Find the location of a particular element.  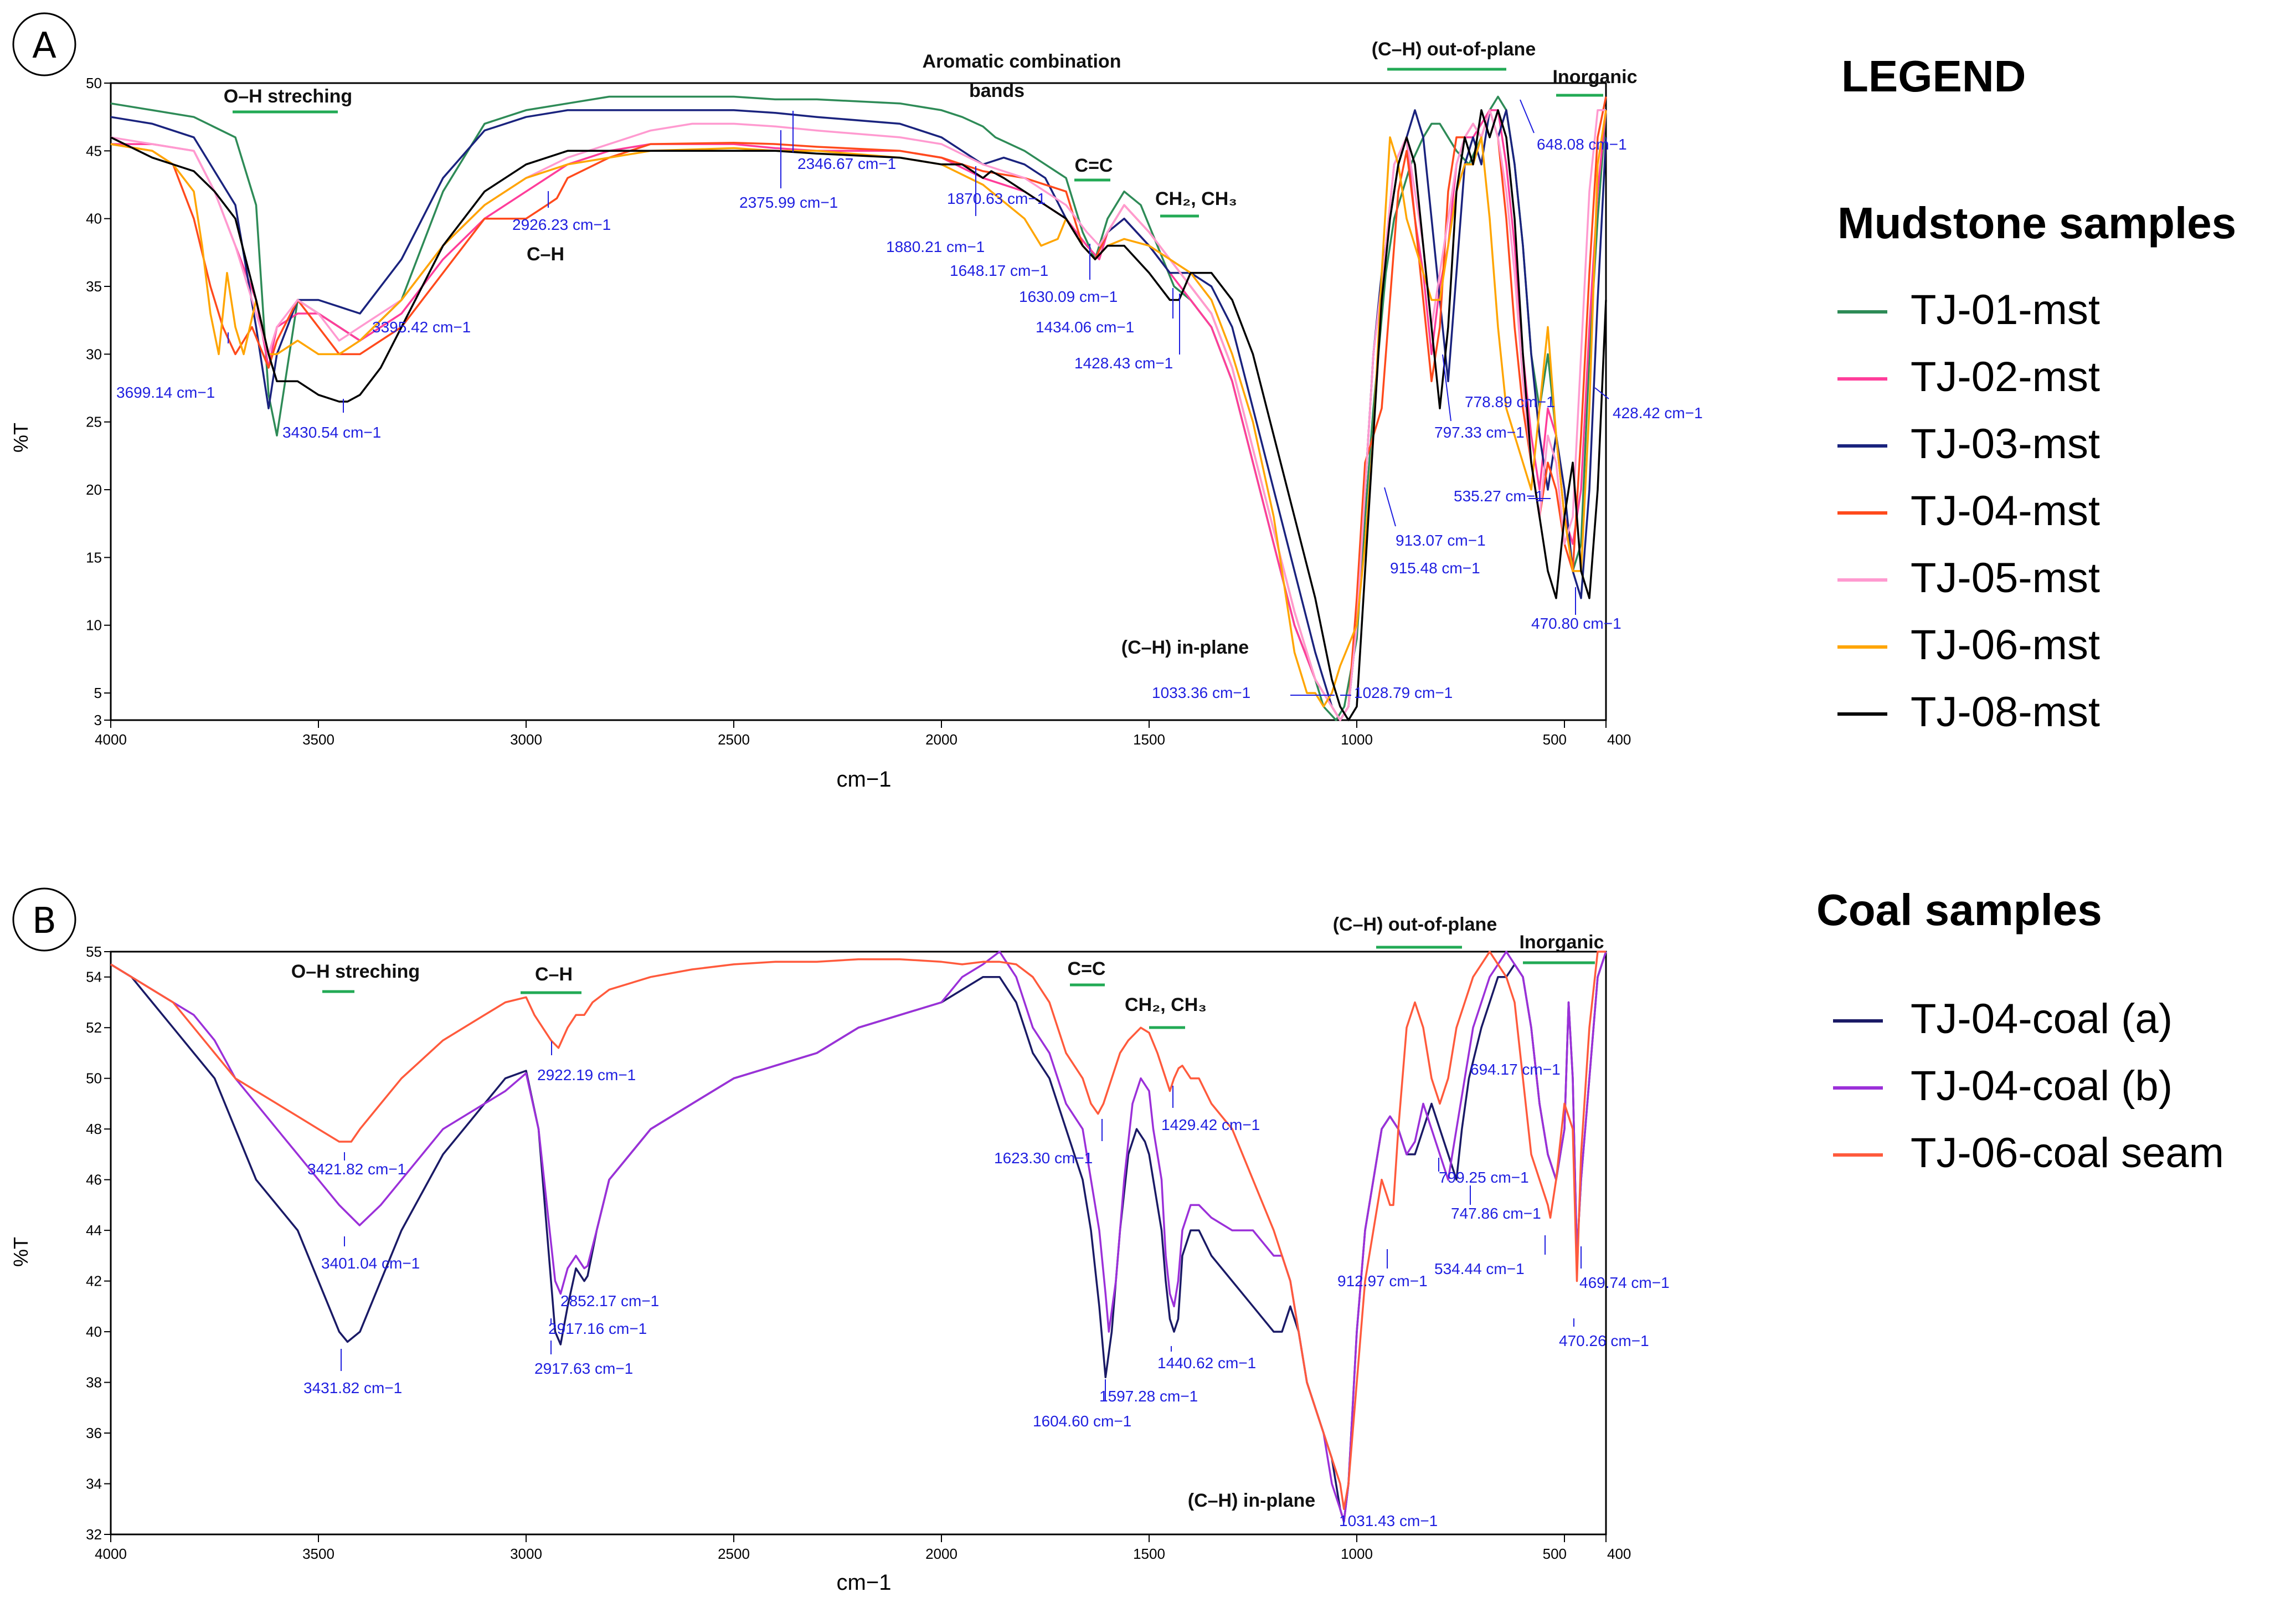

y-tick-label: 34 is located at coordinates (94, 1484).